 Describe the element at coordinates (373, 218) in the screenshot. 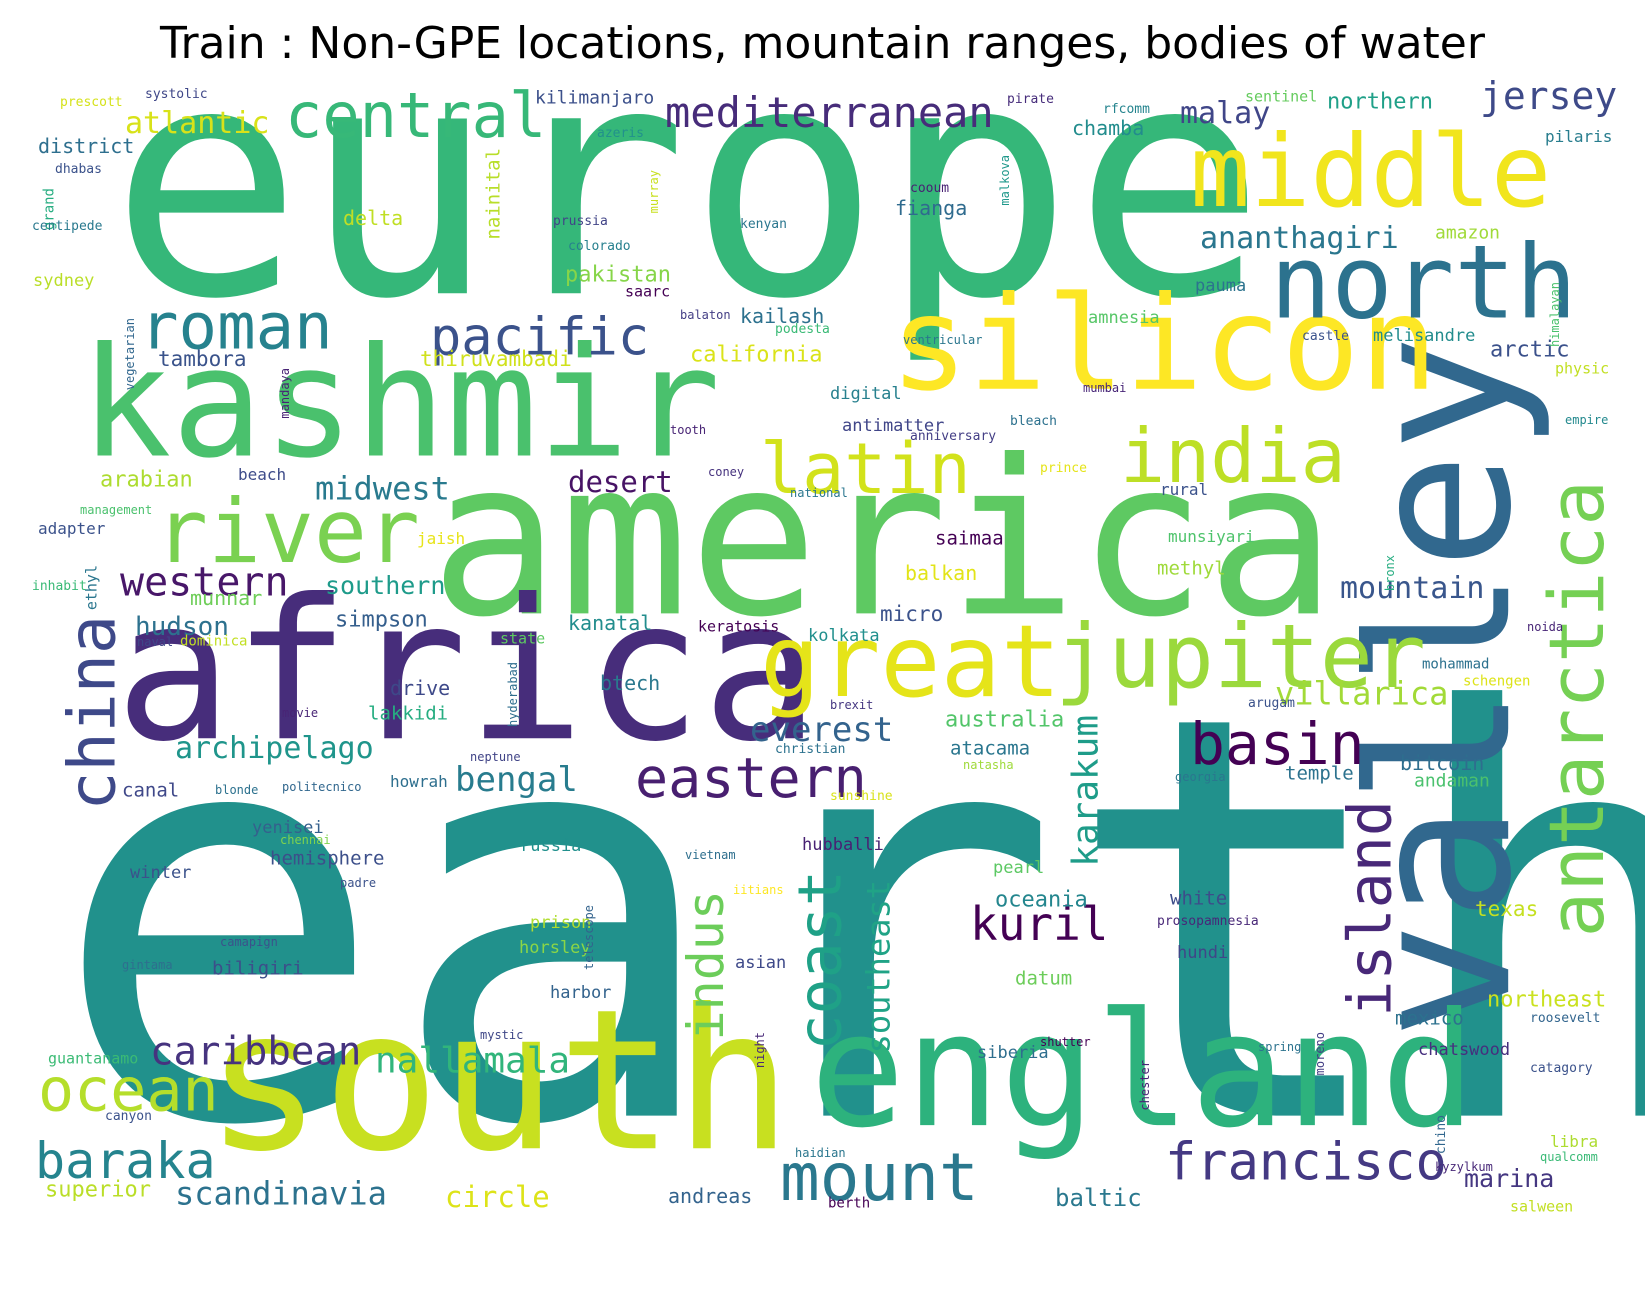

I see `word-delta: delta` at that location.